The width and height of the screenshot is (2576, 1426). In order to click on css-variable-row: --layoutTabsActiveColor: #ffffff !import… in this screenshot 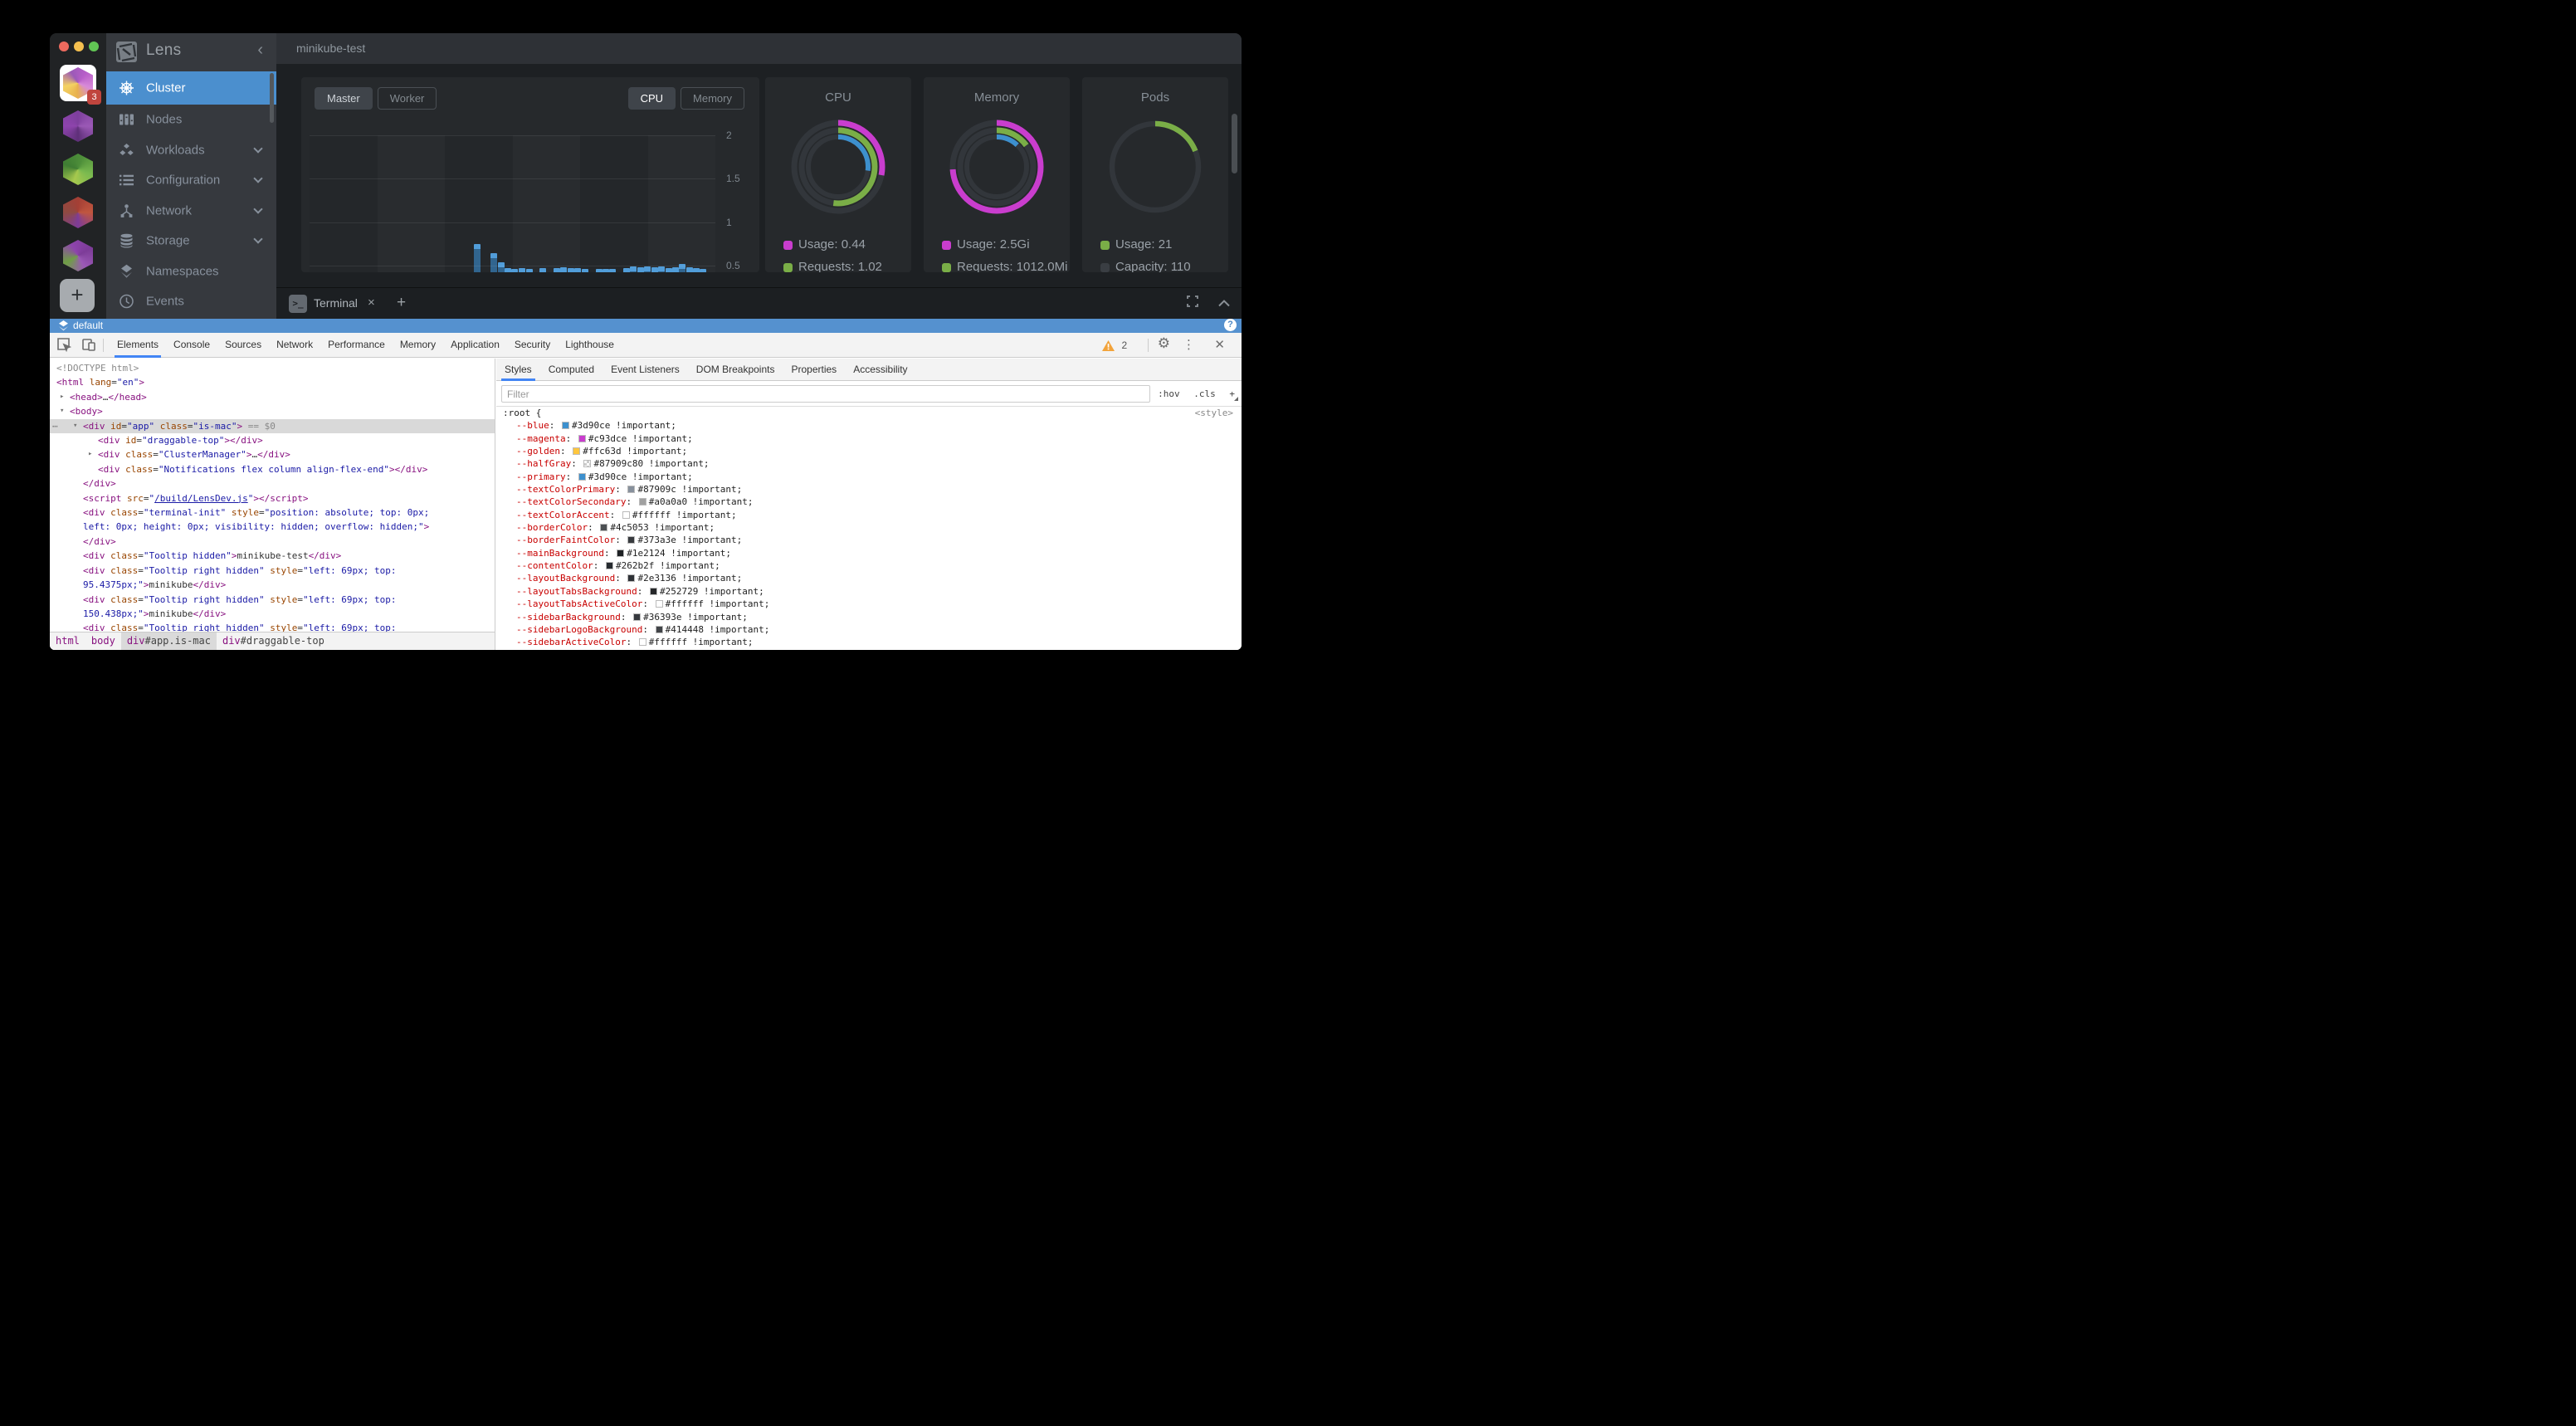, I will do `click(643, 604)`.